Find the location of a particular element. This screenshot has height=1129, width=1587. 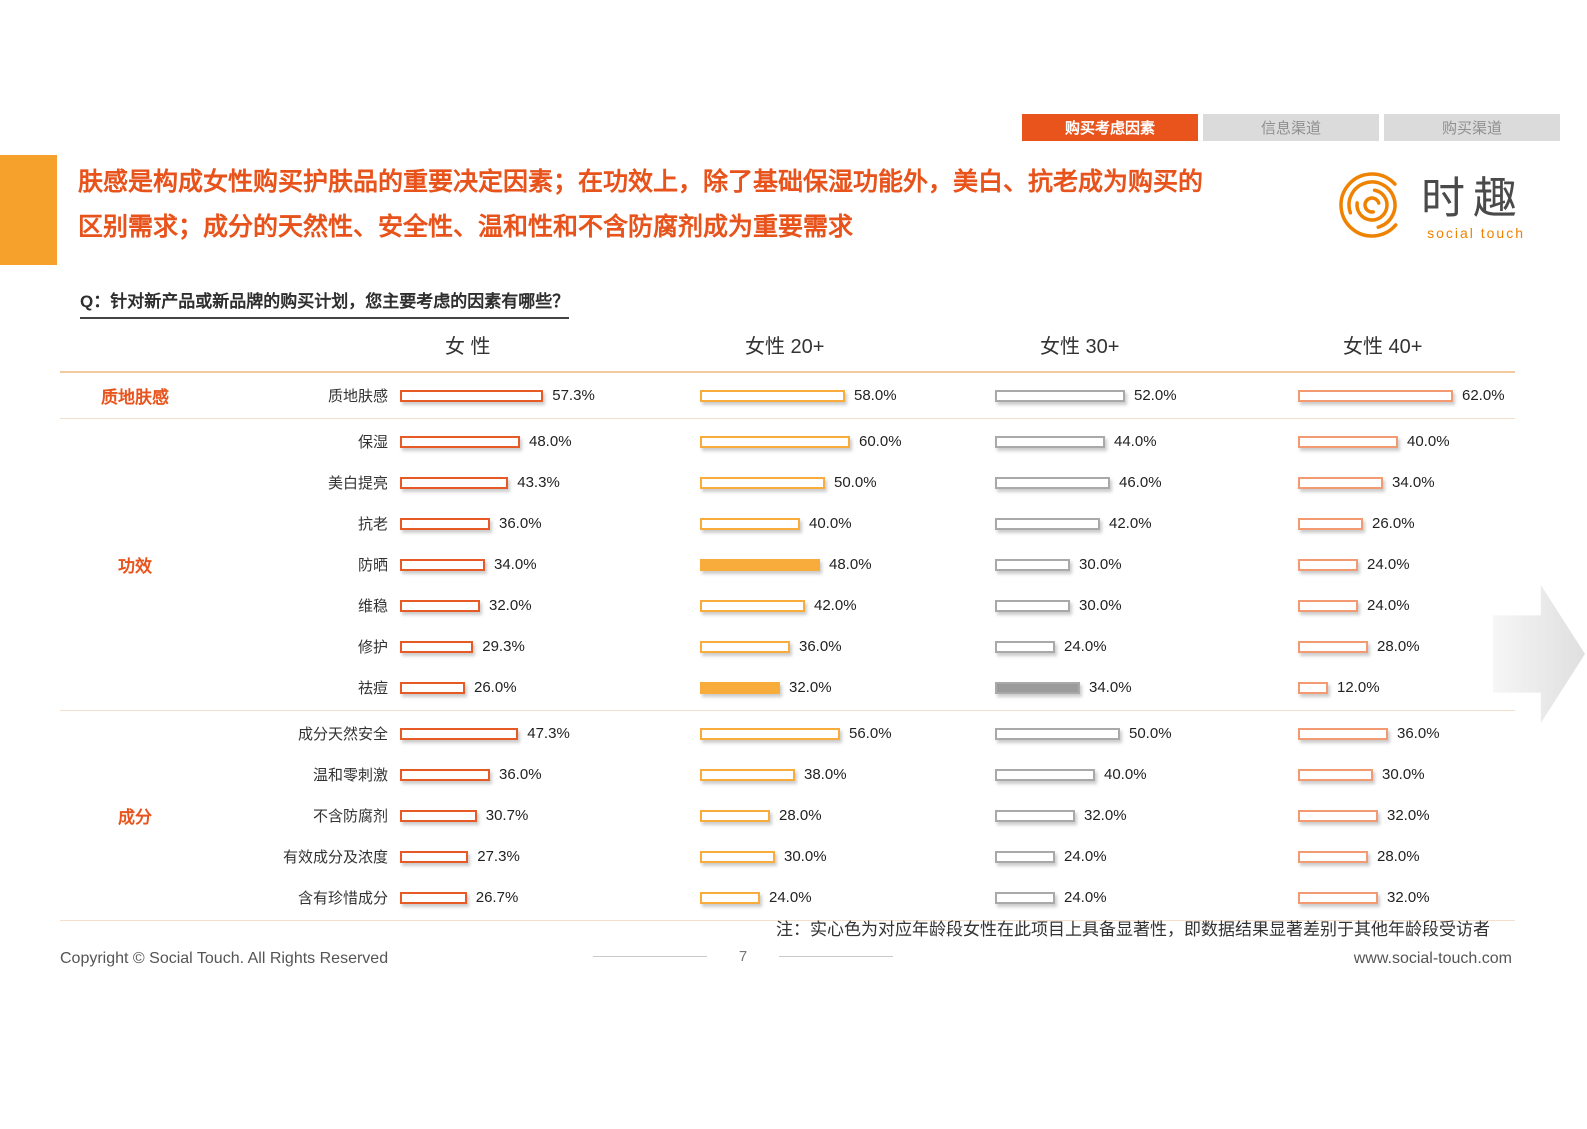

bar-value: 60.0% is located at coordinates (880, 441).